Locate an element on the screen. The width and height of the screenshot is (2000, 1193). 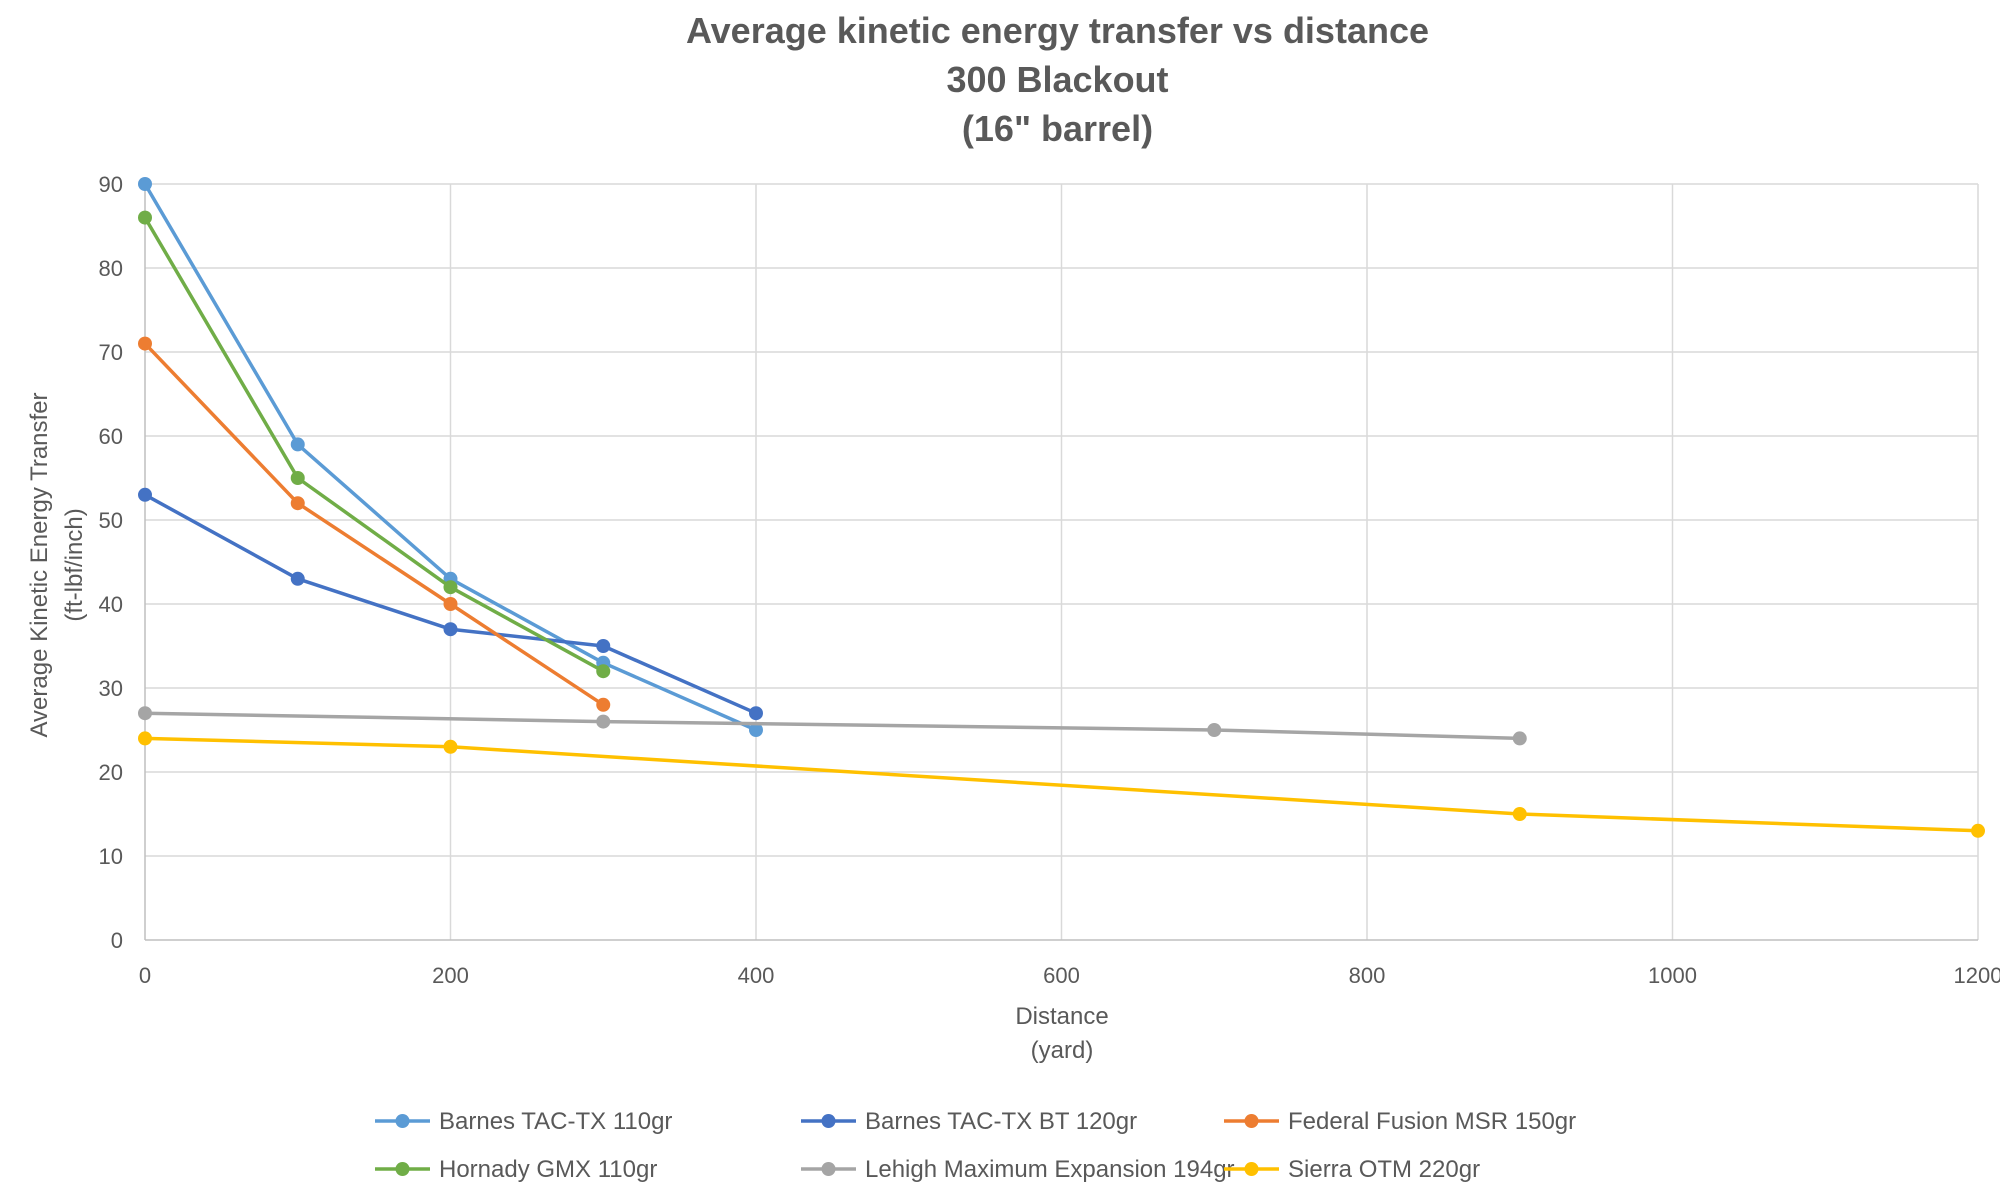
legend-entry: Federal Fusion MSR 150gr is located at coordinates (1400, 1121).